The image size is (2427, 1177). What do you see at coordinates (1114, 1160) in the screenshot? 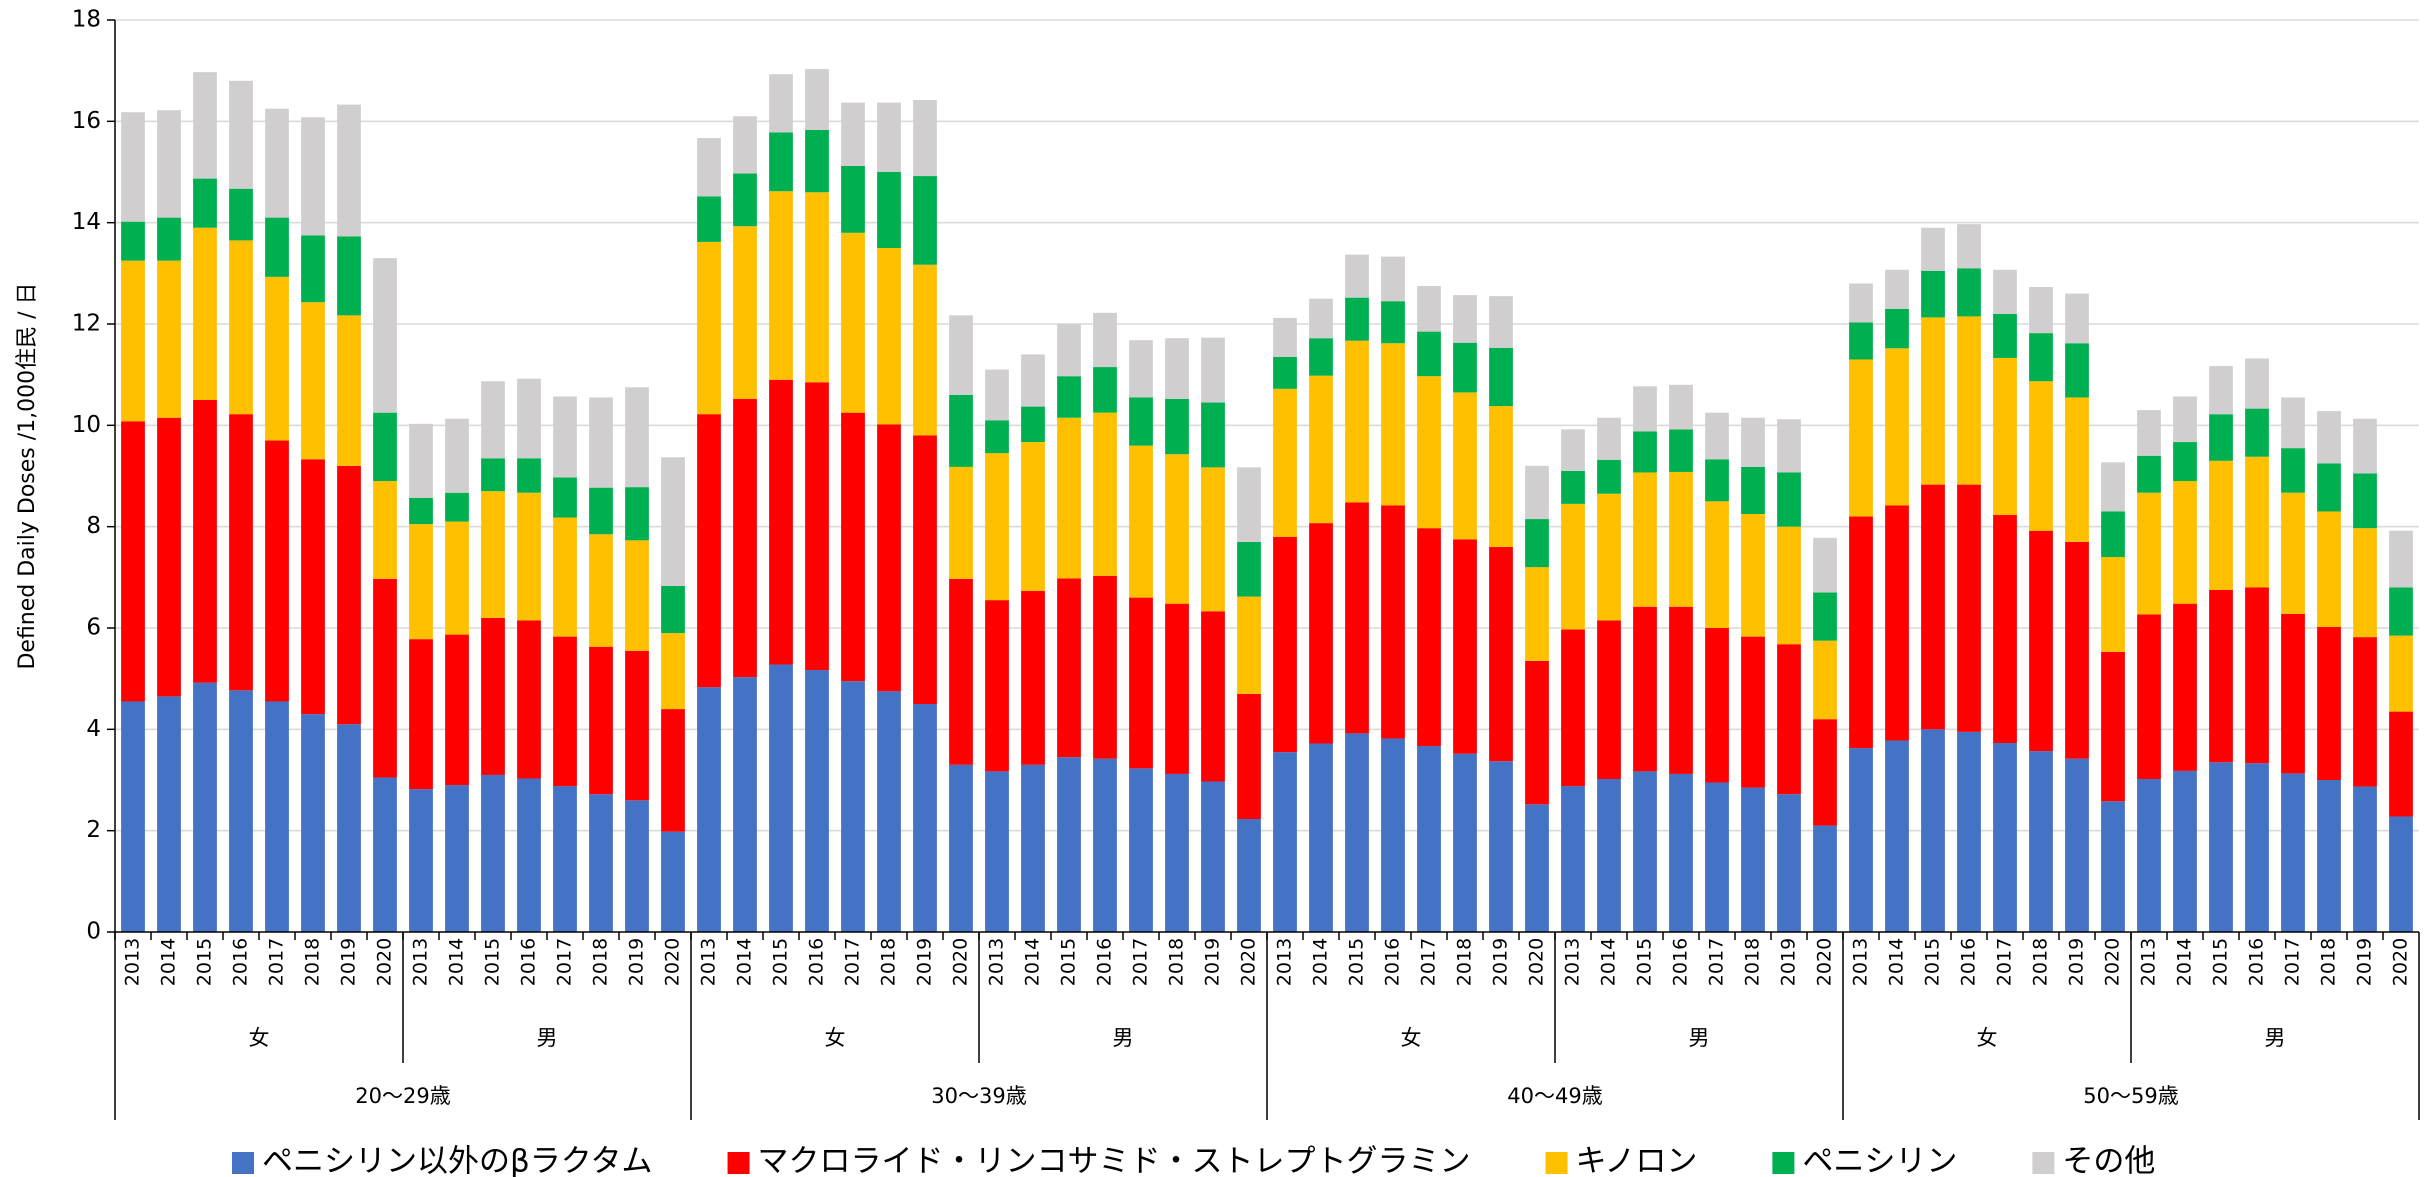
I see `legend-label: マクロライド・リンコサミド・ストレプトグラミン` at bounding box center [1114, 1160].